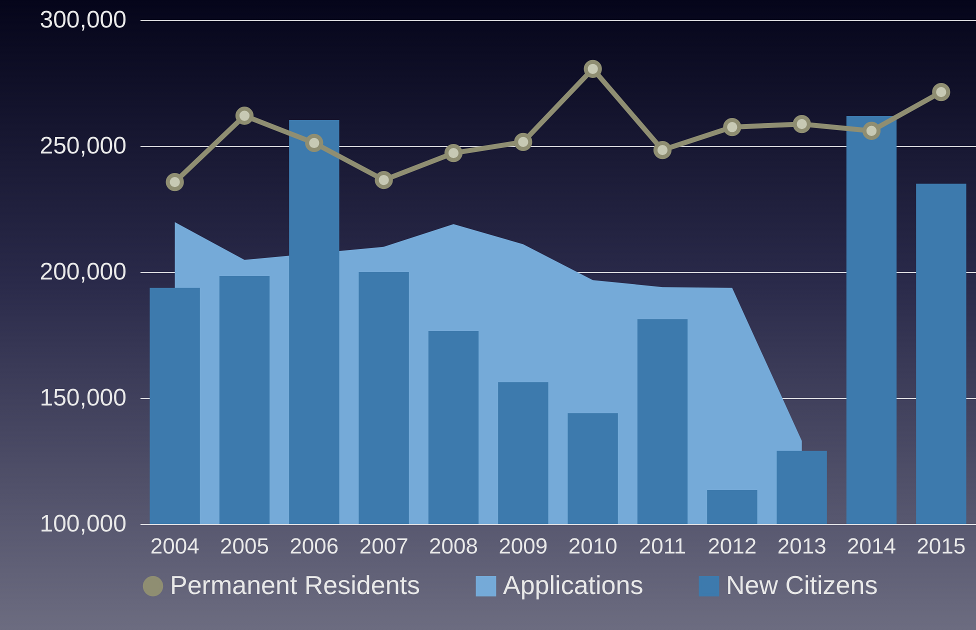  What do you see at coordinates (662, 546) in the screenshot?
I see `x-tick-label: 2011` at bounding box center [662, 546].